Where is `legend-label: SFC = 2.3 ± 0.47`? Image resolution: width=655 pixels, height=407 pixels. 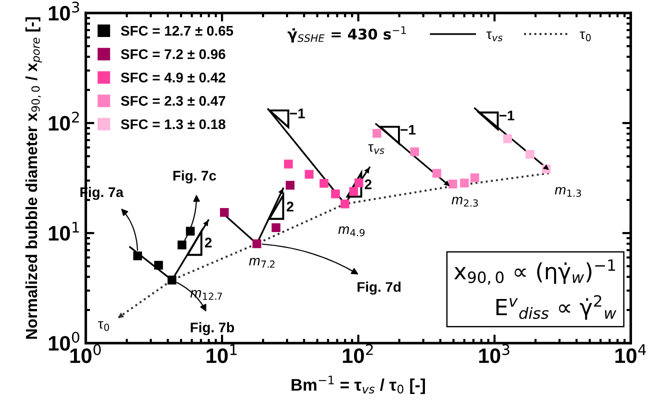 legend-label: SFC = 2.3 ± 0.47 is located at coordinates (173, 101).